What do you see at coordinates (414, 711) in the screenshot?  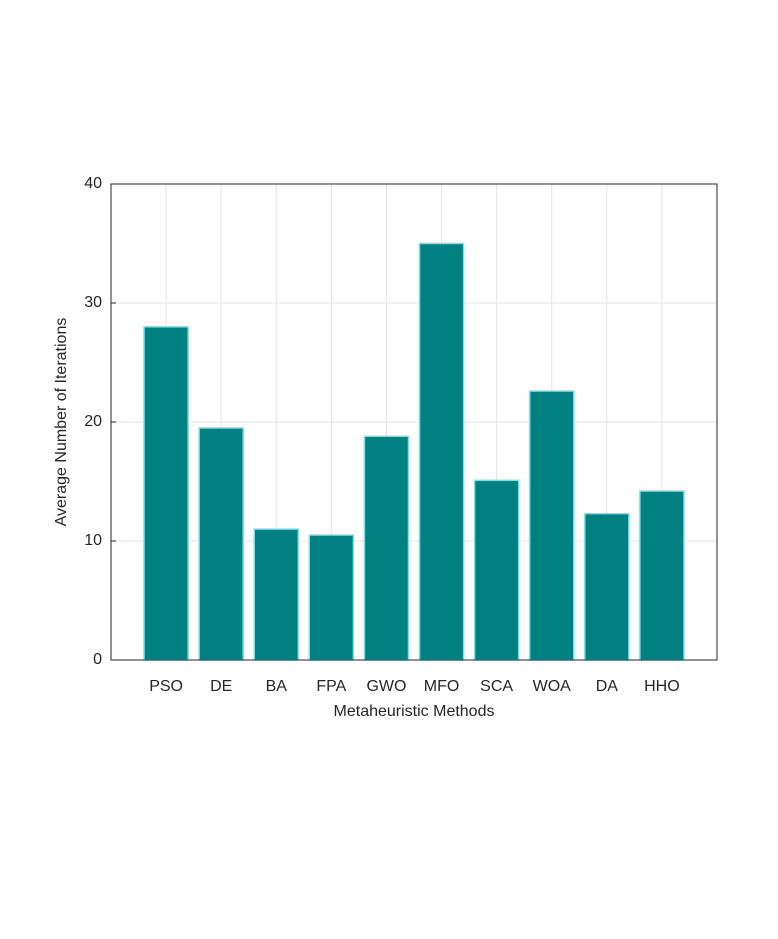 I see `x-axis-label: Metaheuristic Methods` at bounding box center [414, 711].